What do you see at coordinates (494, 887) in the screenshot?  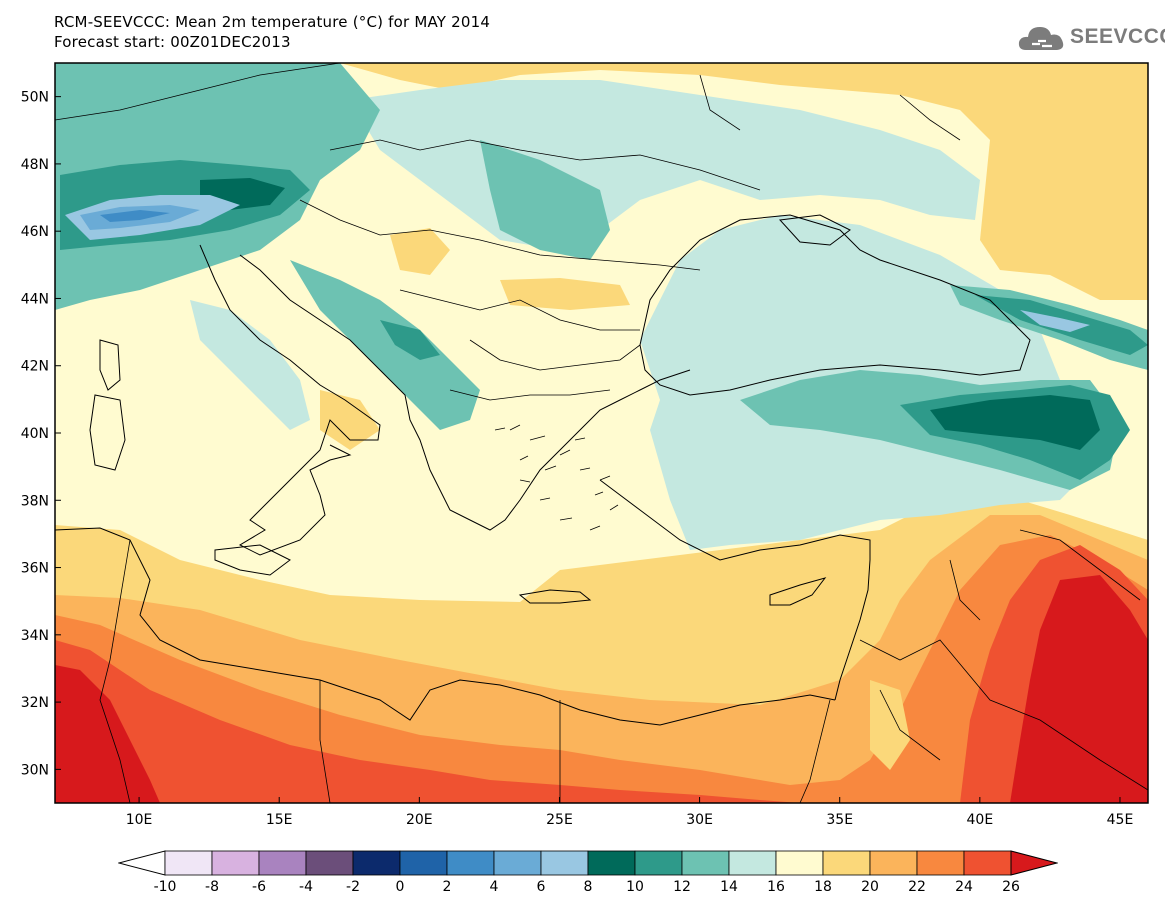 I see `colorbar-label: 4` at bounding box center [494, 887].